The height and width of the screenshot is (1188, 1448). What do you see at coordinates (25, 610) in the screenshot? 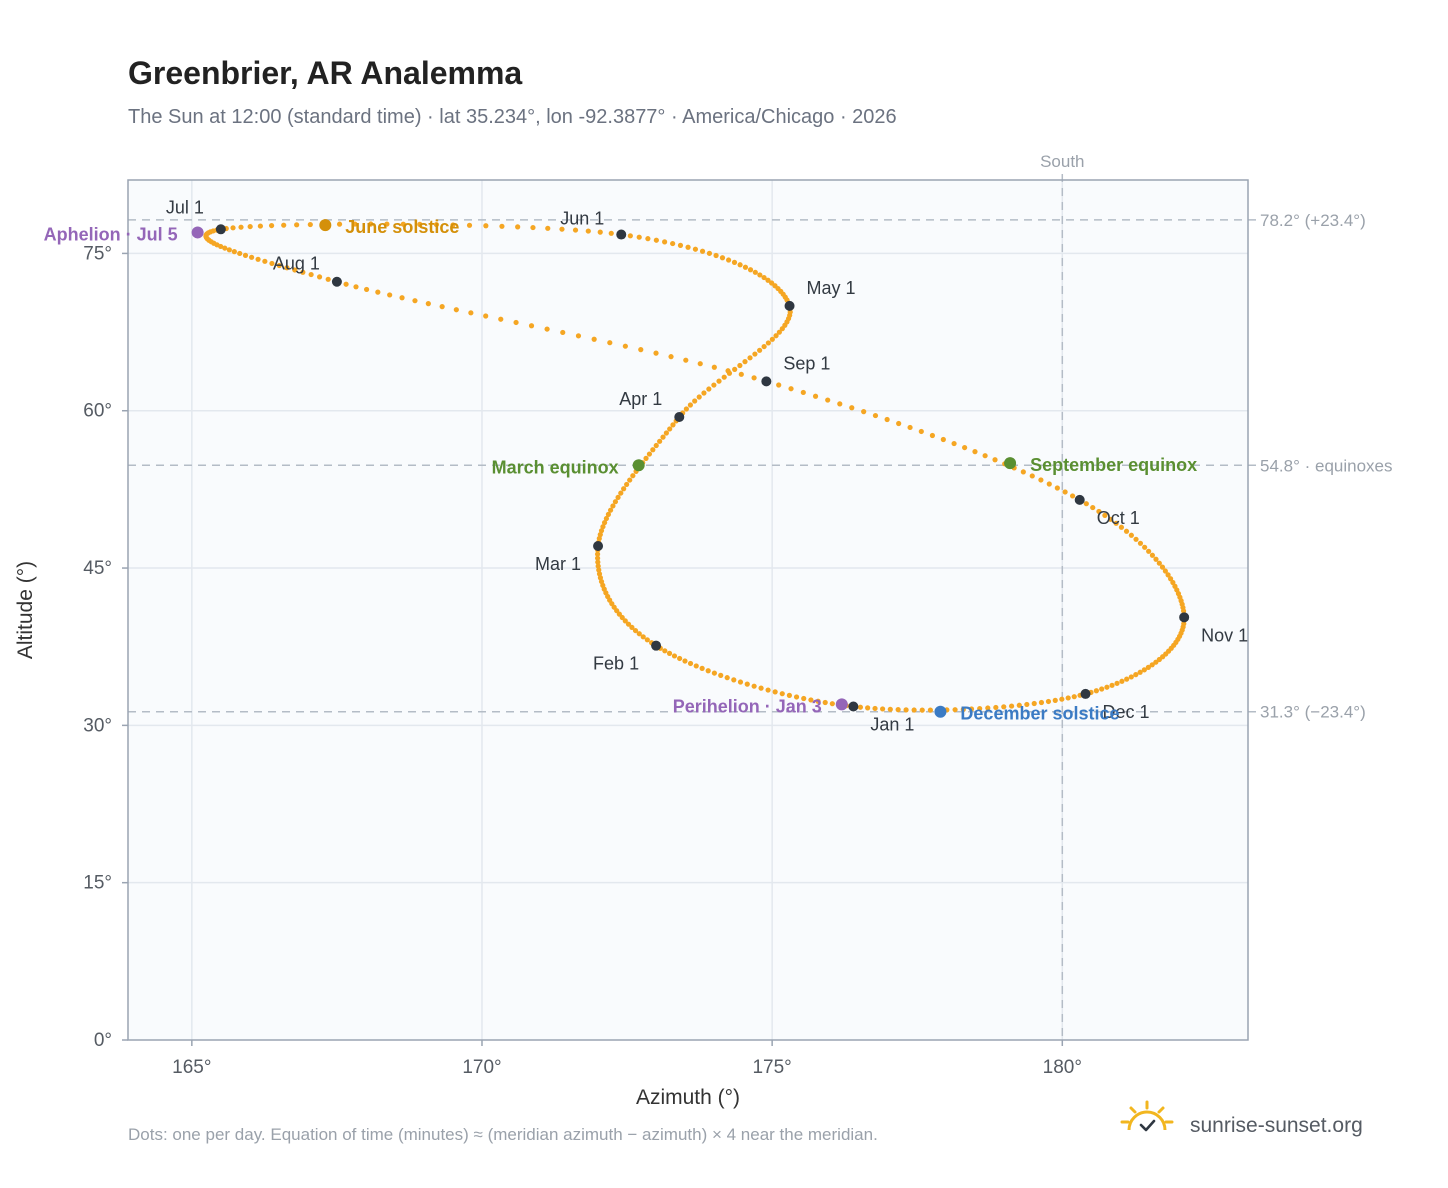
I see `y-axis-label: Altitude (°)` at bounding box center [25, 610].